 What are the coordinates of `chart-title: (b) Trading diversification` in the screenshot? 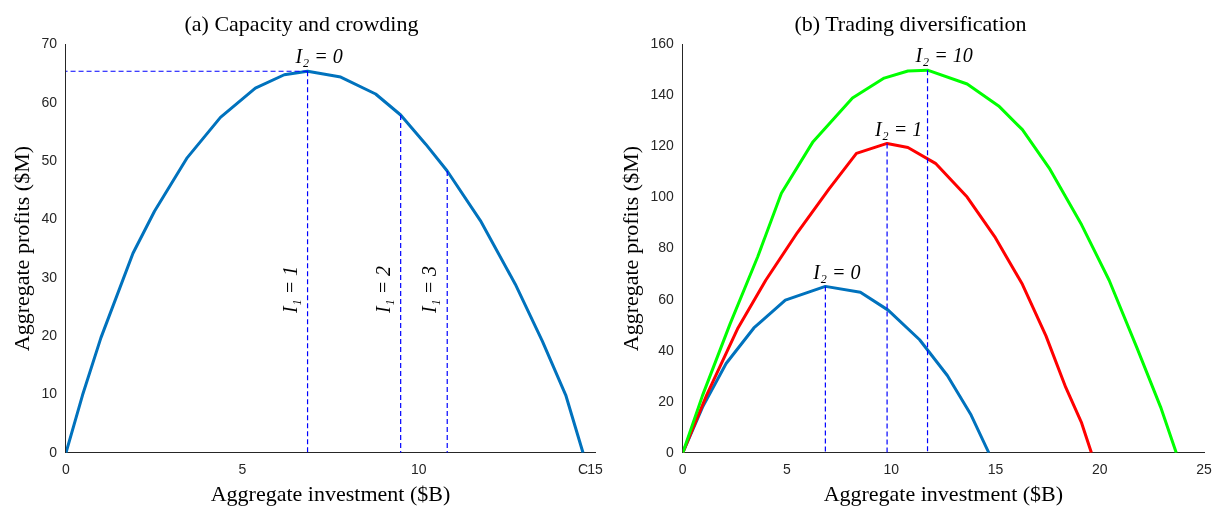 It's located at (910, 23).